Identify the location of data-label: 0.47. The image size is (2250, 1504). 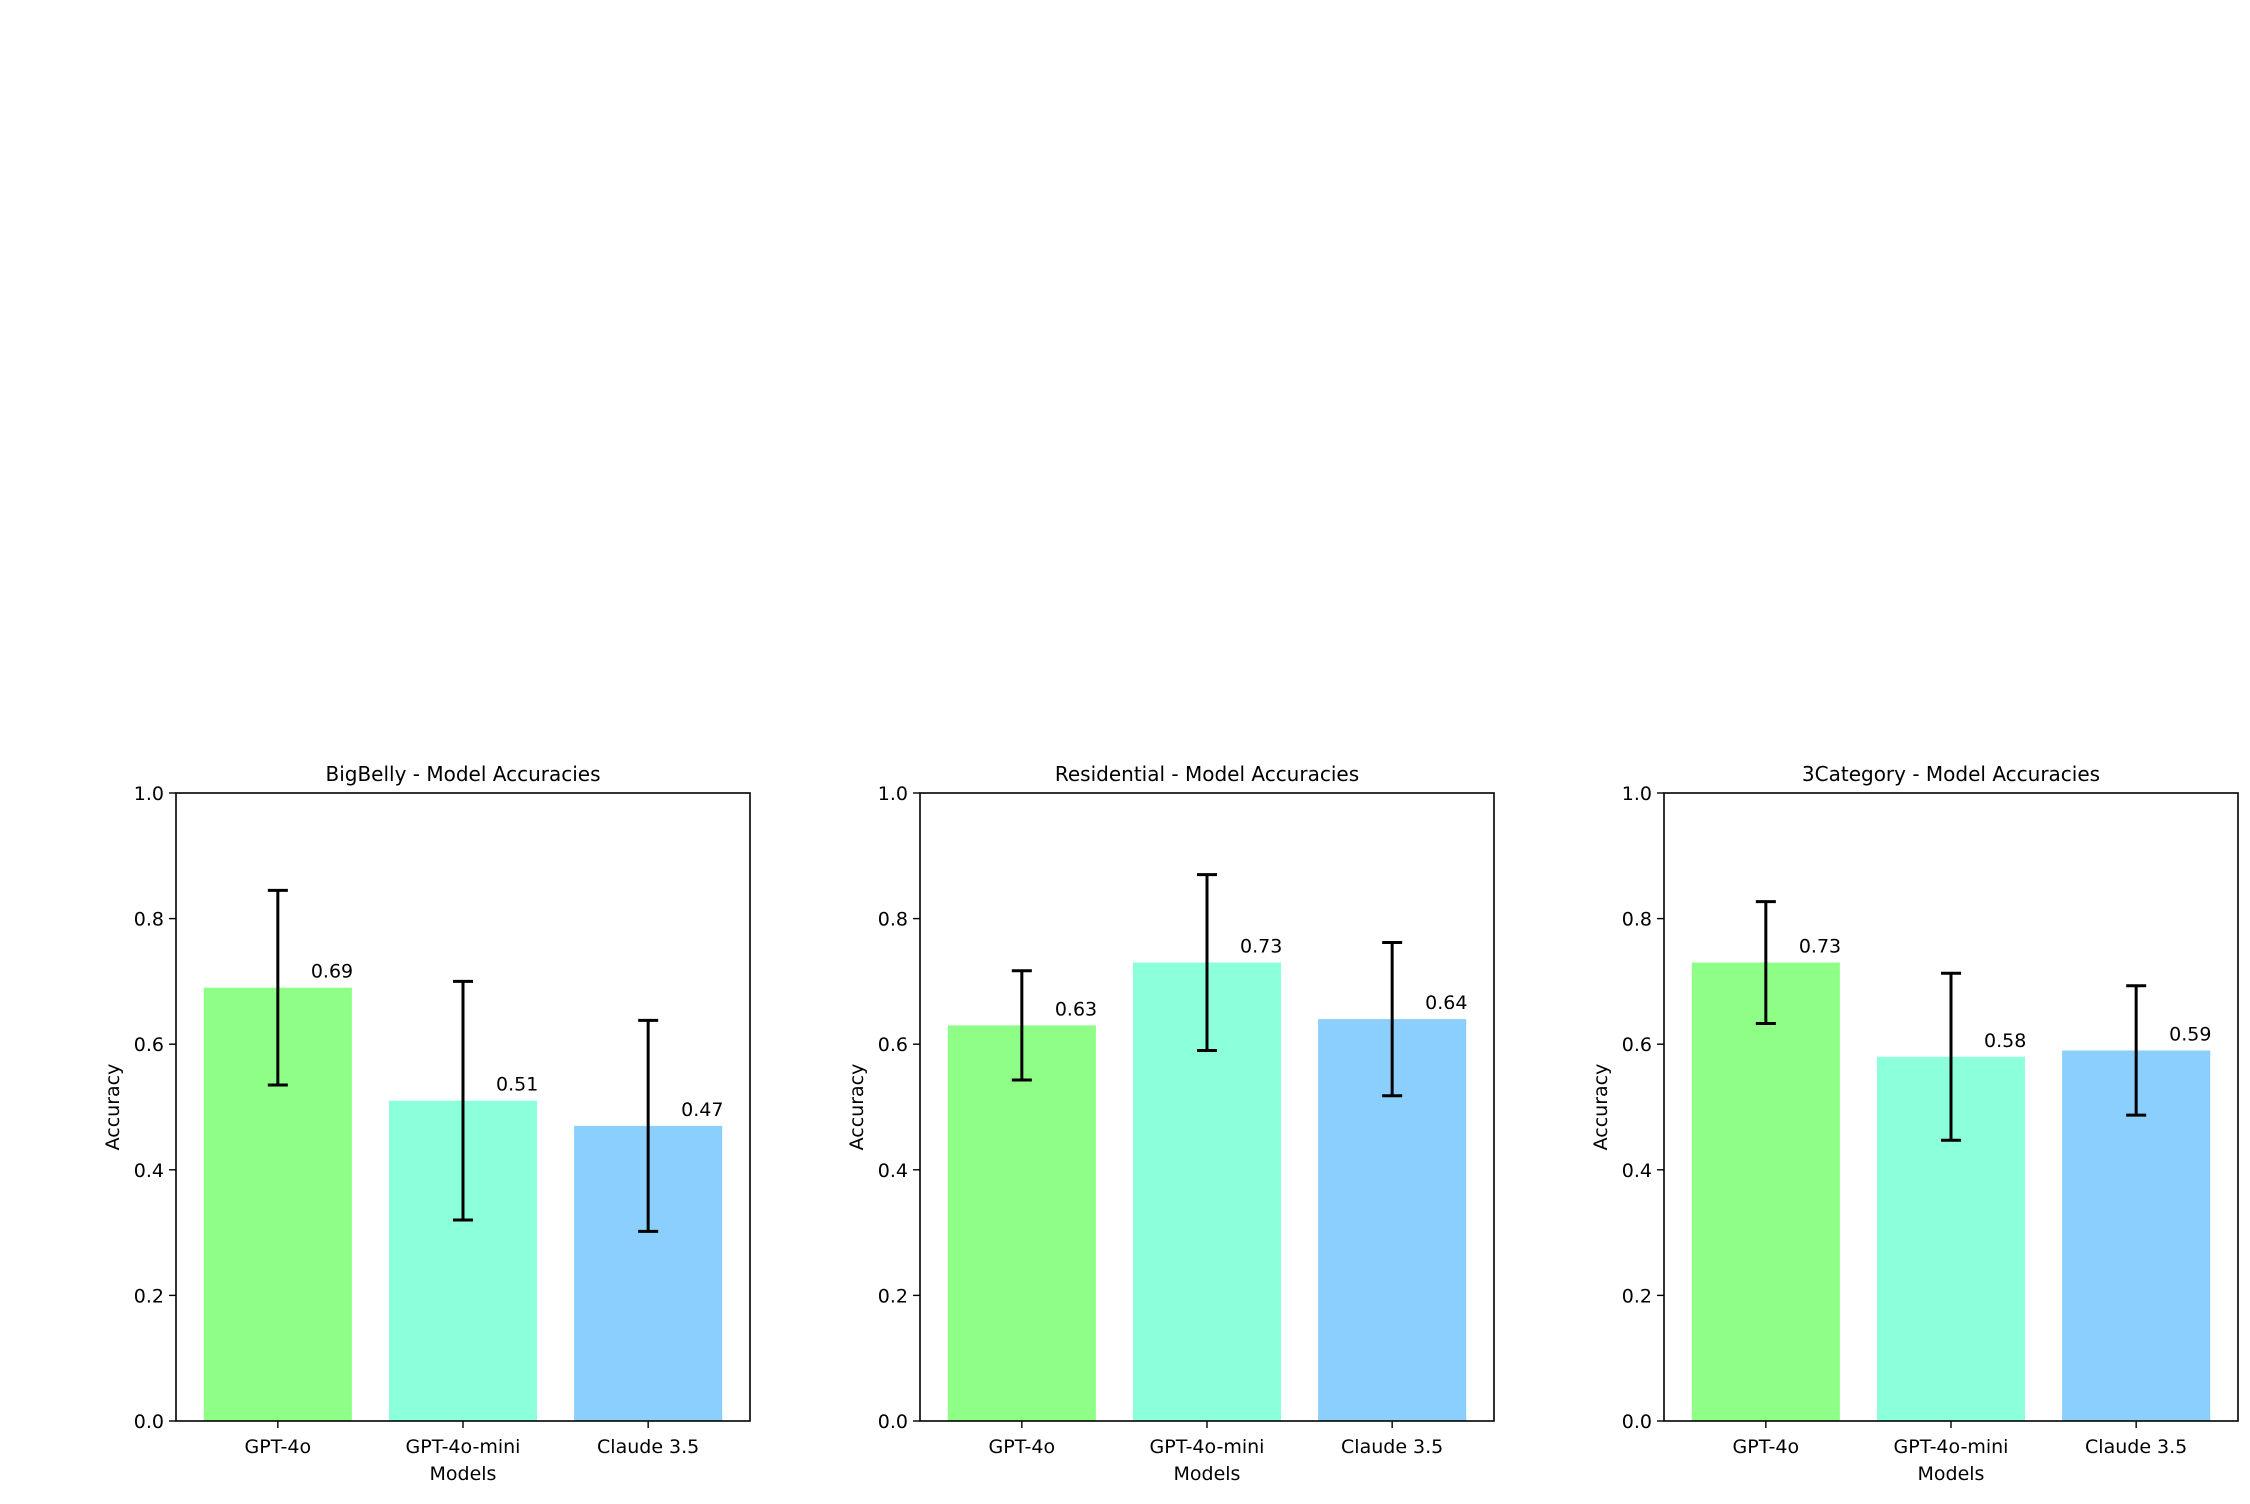
(702, 1110).